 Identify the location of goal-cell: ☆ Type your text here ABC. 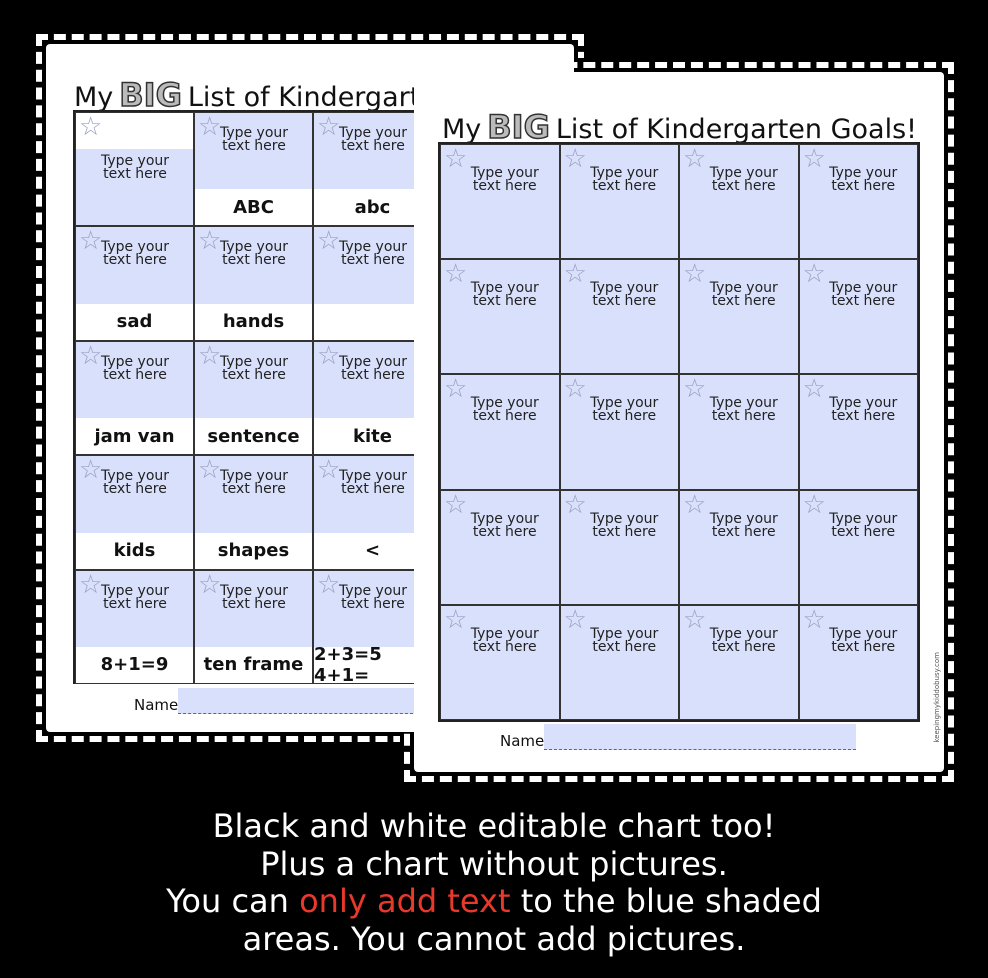
(253, 169).